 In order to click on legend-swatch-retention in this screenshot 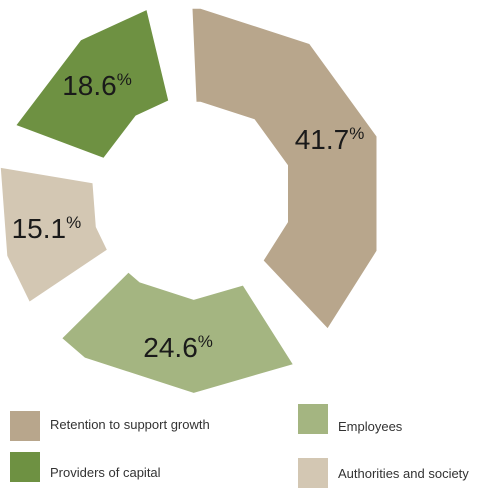, I will do `click(25, 426)`.